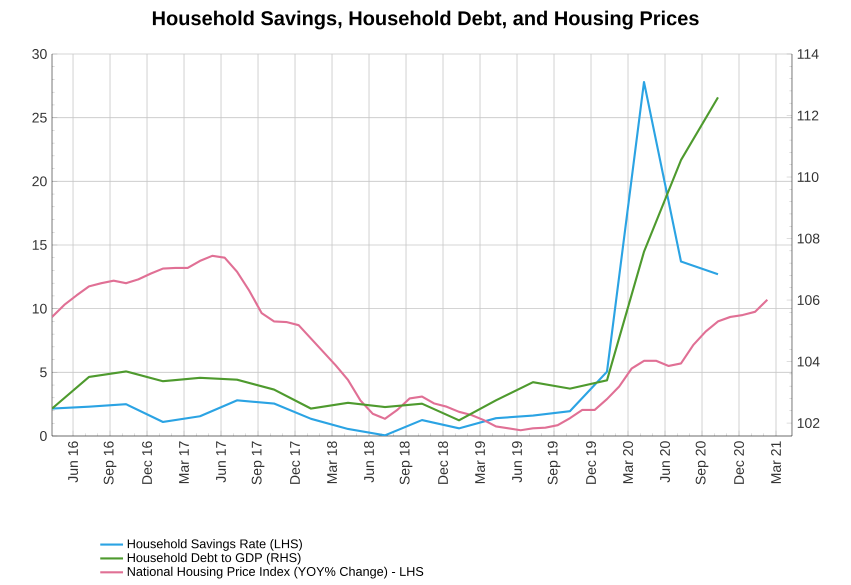 The image size is (851, 585). I want to click on y-tick-label: 0, so click(43, 436).